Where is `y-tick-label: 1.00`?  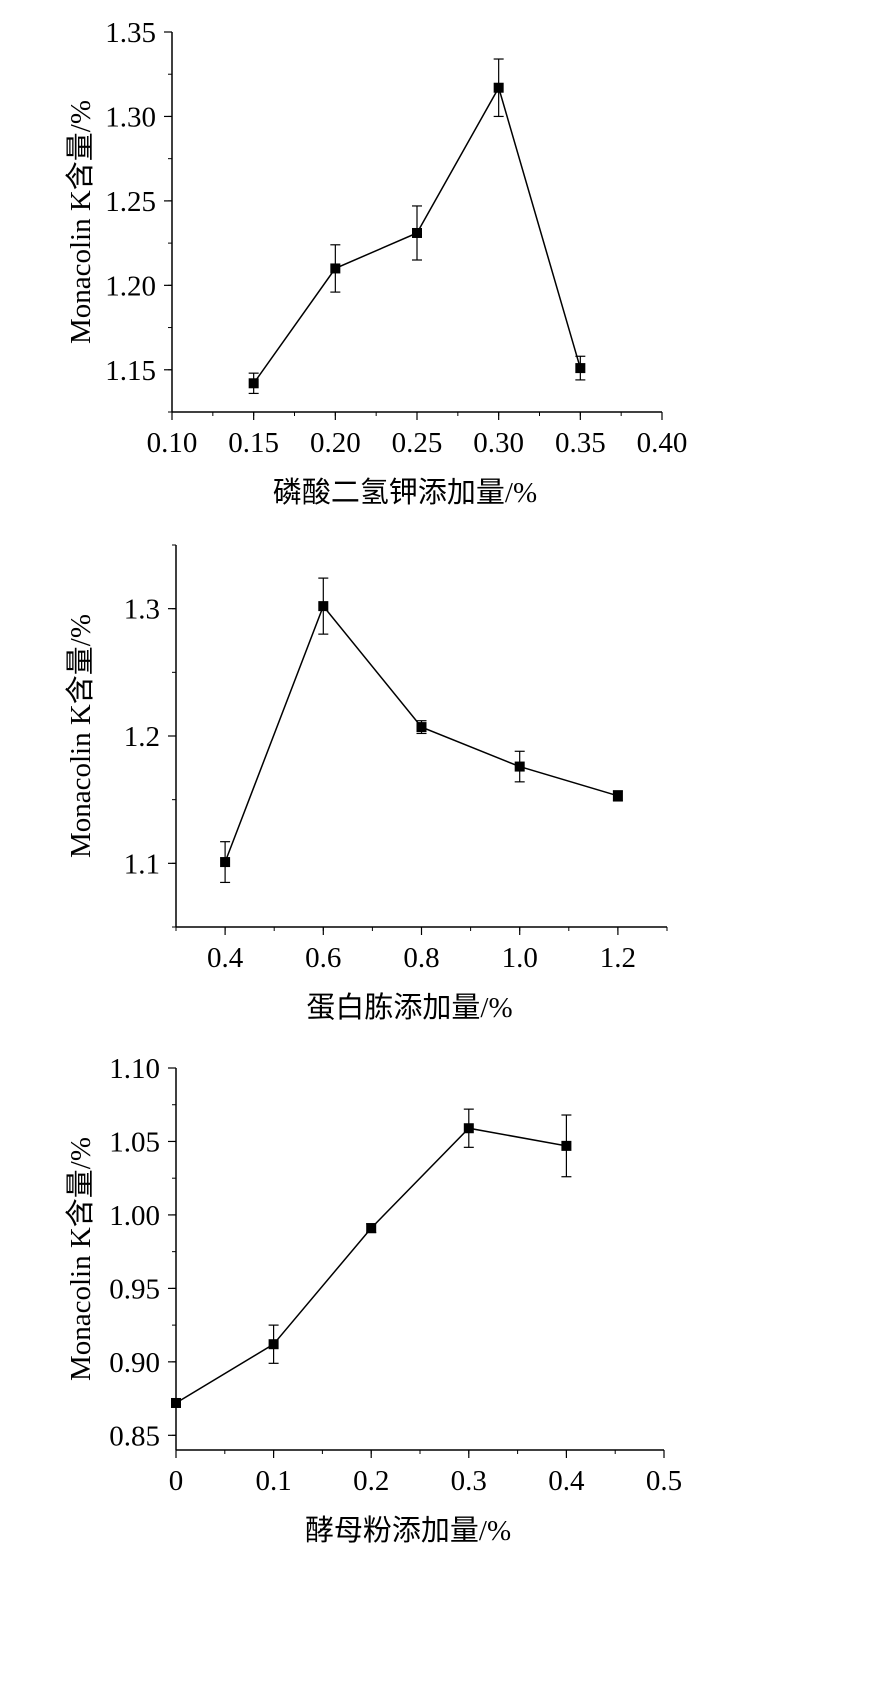
y-tick-label: 1.00 is located at coordinates (134, 1216).